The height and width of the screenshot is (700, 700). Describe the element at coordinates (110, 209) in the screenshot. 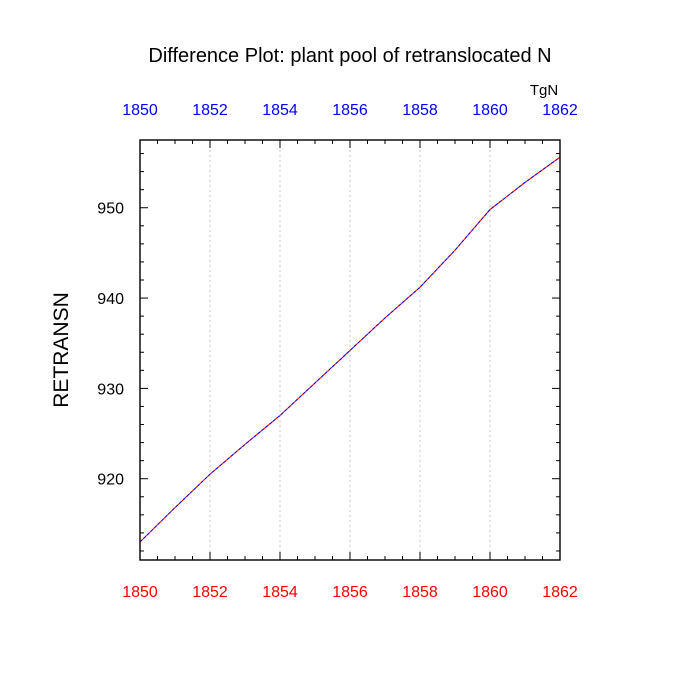

I see `y-tick-label: 950` at that location.